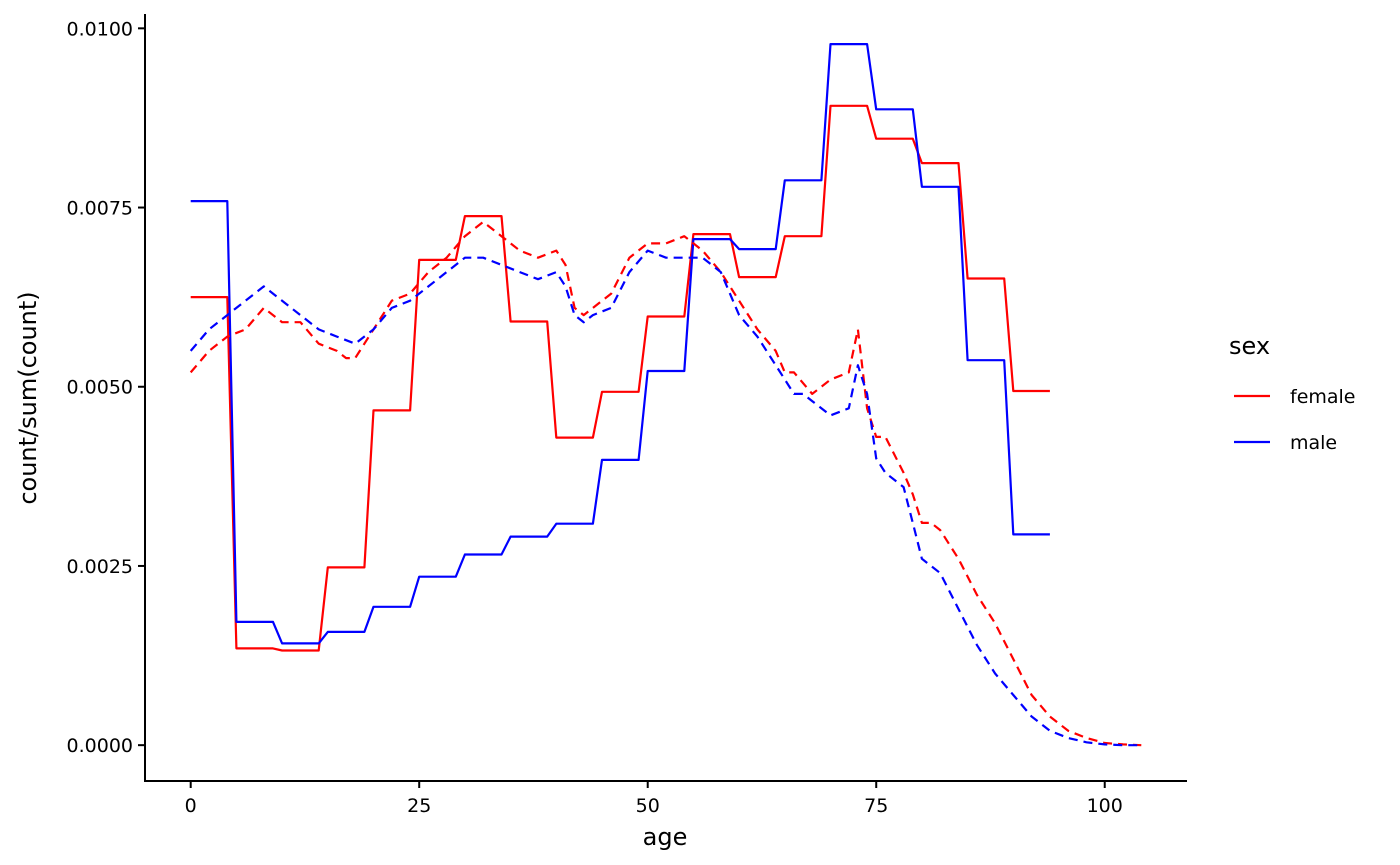 Image resolution: width=1400 pixels, height=865 pixels. What do you see at coordinates (100, 567) in the screenshot?
I see `y-tick-label: 0.0025` at bounding box center [100, 567].